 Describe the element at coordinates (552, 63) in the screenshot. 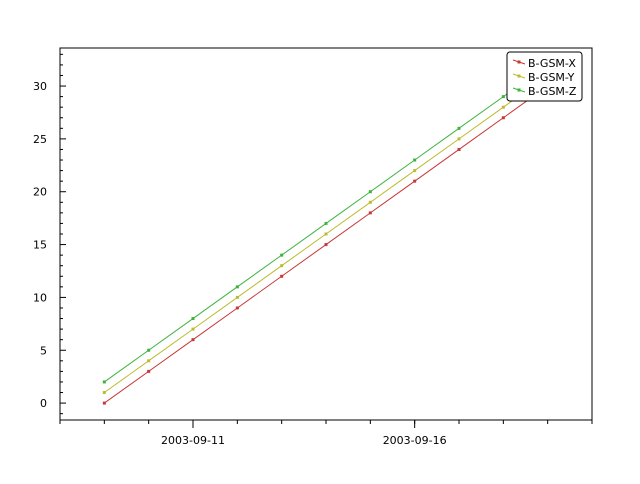

I see `legend-label: B-GSM-X` at that location.